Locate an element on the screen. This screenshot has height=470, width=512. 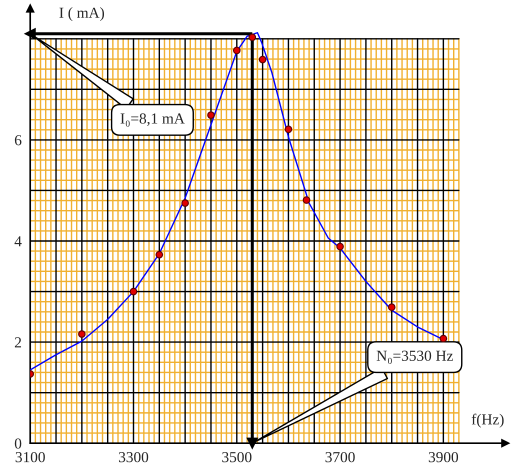
x-tick-label: 3900 is located at coordinates (443, 457).